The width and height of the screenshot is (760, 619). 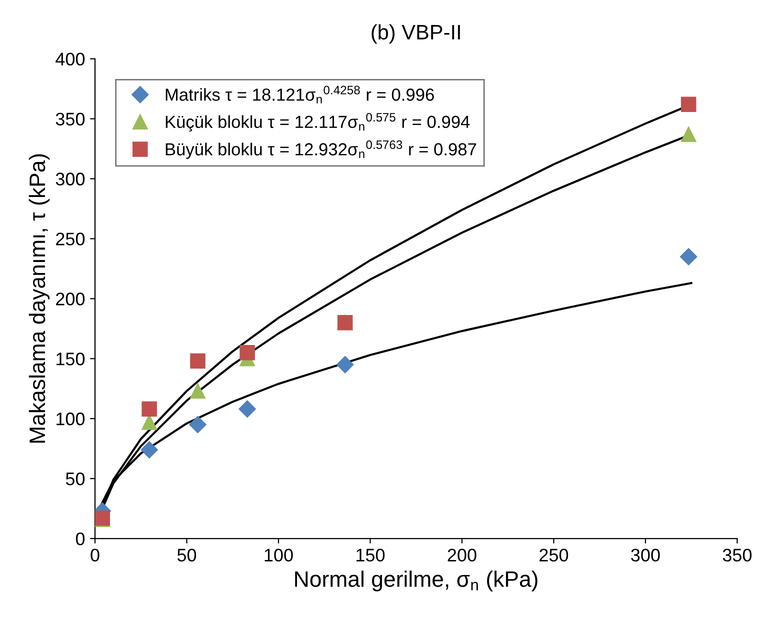 I want to click on y-axis-title: Makaslama dayanımı, τ (kPa), so click(x=39, y=298).